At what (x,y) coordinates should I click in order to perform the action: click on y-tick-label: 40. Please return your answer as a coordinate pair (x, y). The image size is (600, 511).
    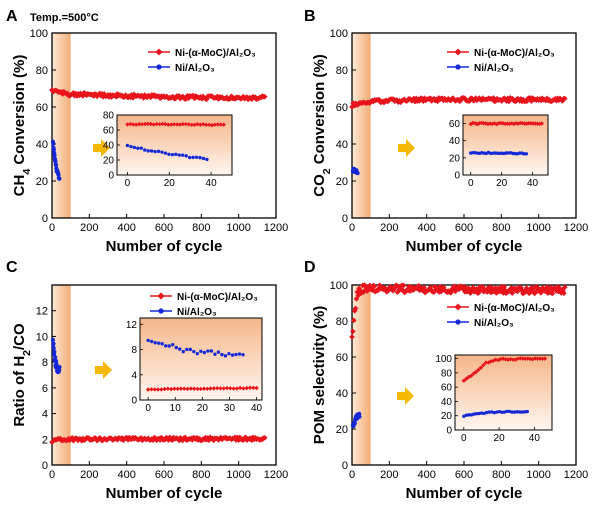
    Looking at the image, I should click on (342, 394).